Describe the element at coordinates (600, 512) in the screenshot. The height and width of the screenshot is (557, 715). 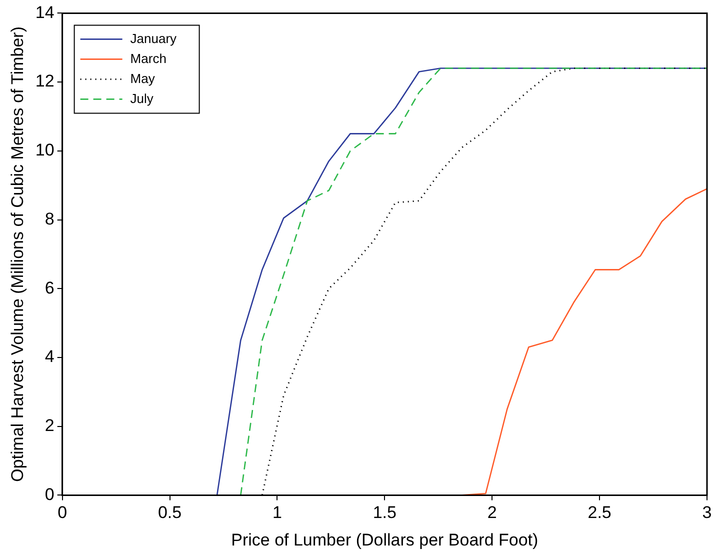
I see `x-tick-label: 2.5` at that location.